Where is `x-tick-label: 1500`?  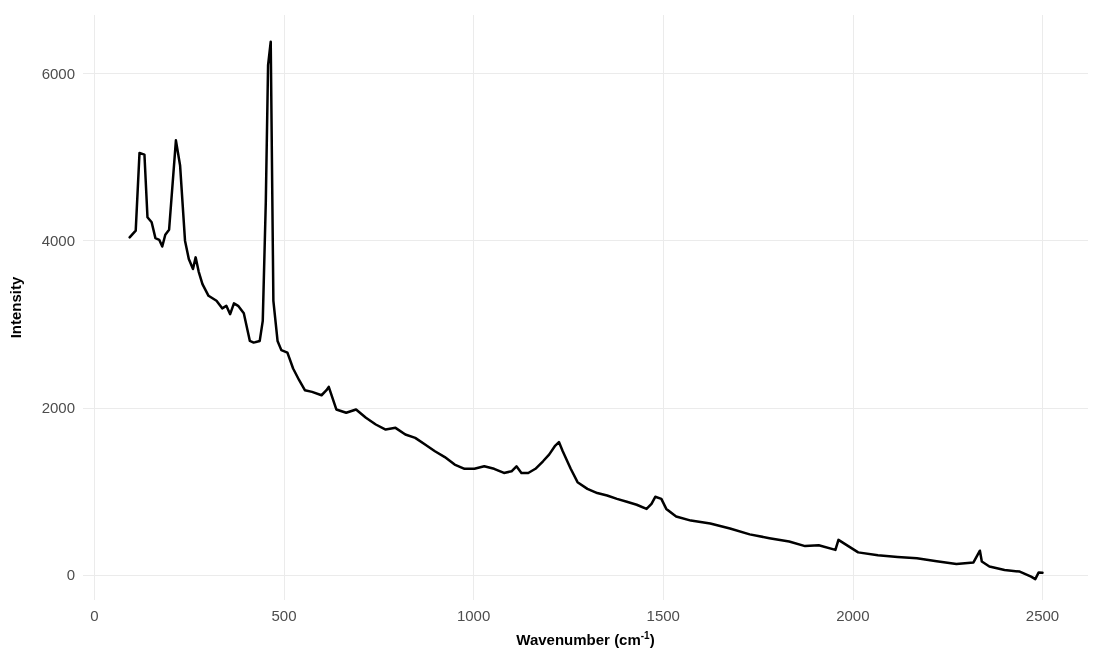 x-tick-label: 1500 is located at coordinates (663, 615).